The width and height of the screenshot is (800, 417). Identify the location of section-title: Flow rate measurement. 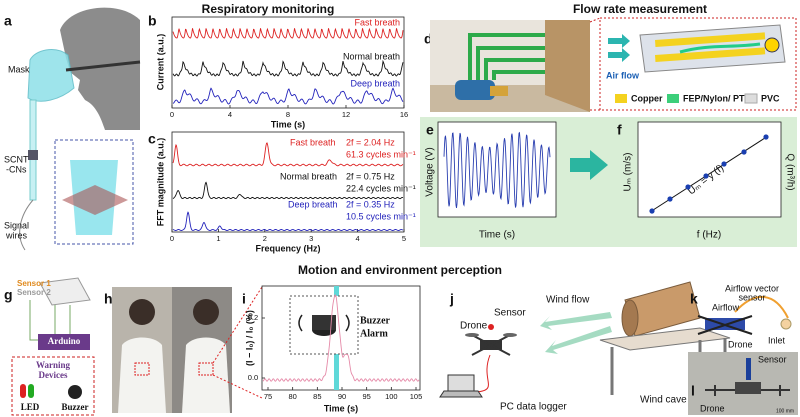
(640, 9).